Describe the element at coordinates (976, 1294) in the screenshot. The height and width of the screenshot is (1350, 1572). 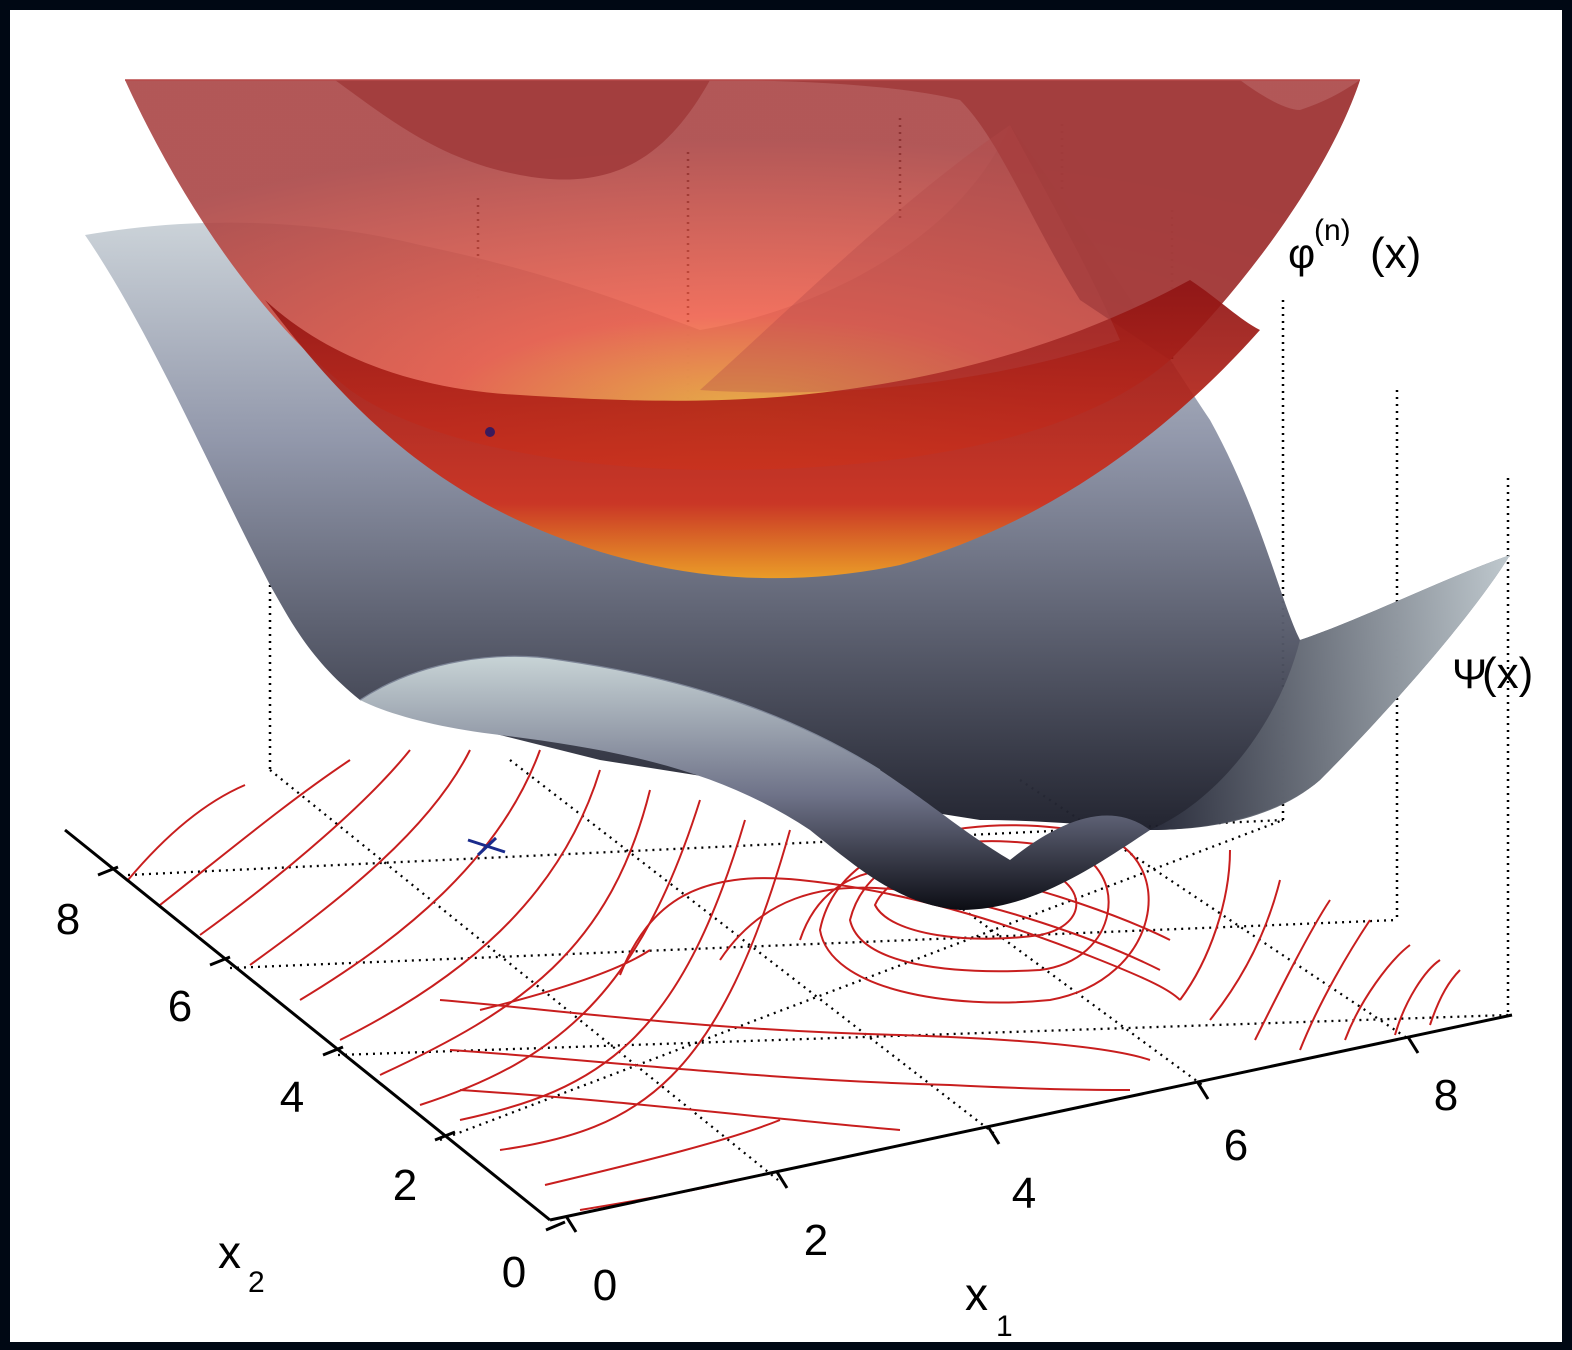
I see `x1-label-base: x` at that location.